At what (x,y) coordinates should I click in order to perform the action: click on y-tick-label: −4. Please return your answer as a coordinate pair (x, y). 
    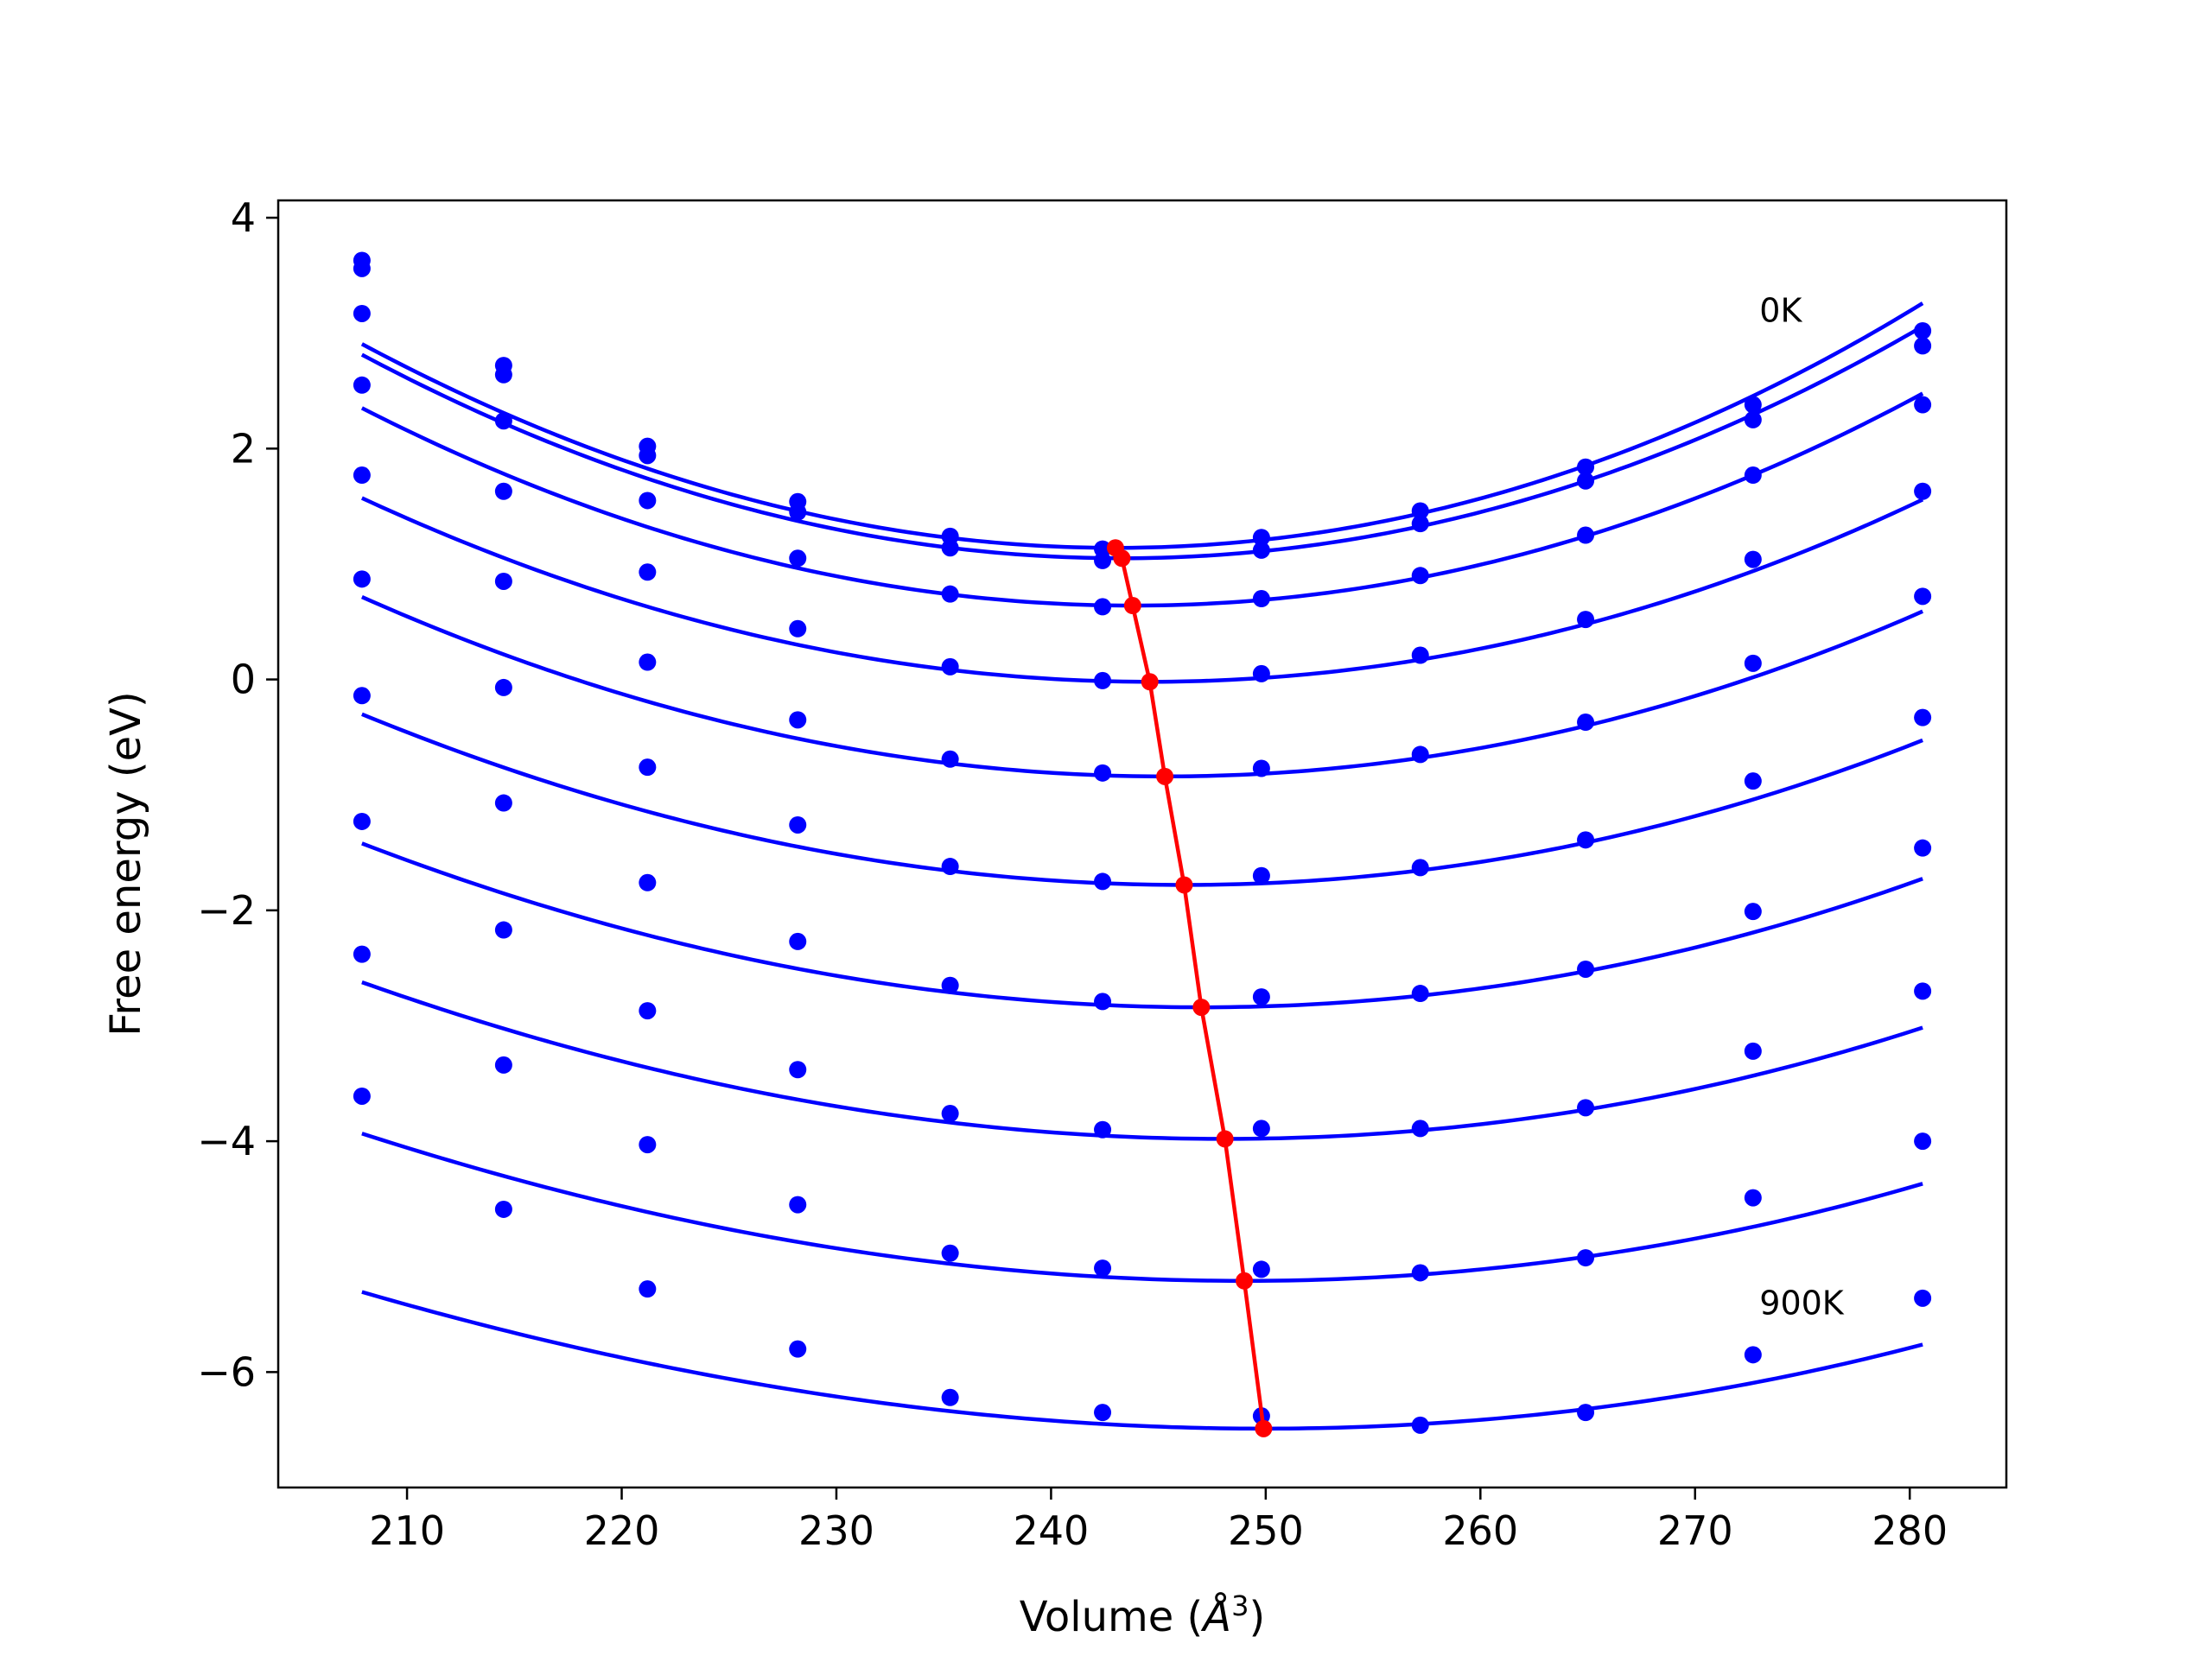
    Looking at the image, I should click on (226, 1141).